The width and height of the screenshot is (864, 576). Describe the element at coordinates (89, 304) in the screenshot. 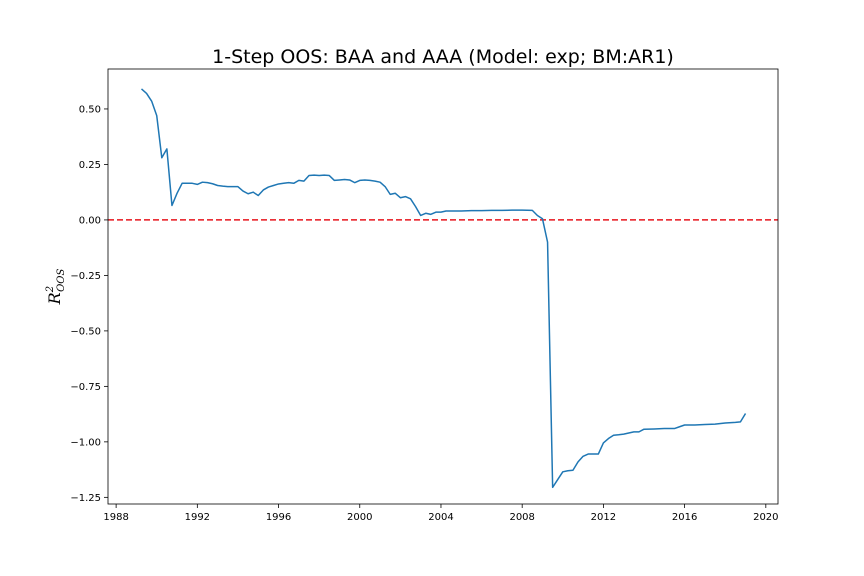

I see `y-axis: 0.50 0.25 0.00 −0.25 −0.50 −0.75 −1.00 −1.25` at that location.